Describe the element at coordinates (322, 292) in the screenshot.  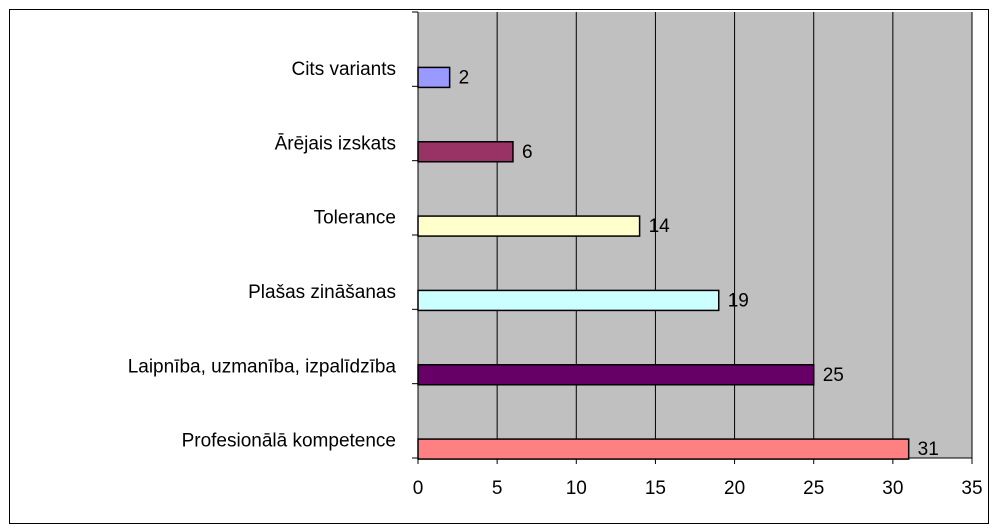
I see `y-tick-label: Plašas zināšanas` at that location.